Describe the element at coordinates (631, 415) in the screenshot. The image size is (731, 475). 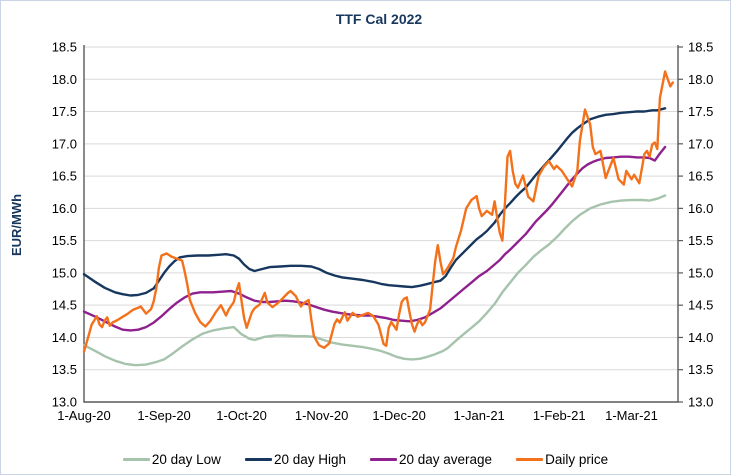
I see `x-tick-label: 1-Mar-21` at that location.